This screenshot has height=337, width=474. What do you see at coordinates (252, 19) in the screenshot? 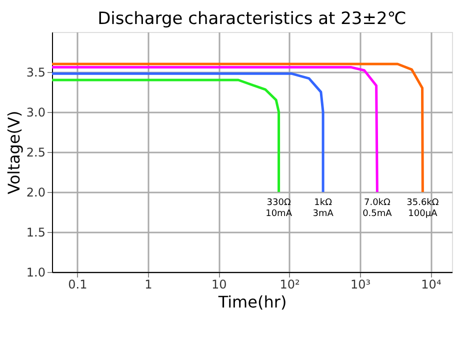
I see `chart-title: Discharge characteristics at 23±2℃` at bounding box center [252, 19].